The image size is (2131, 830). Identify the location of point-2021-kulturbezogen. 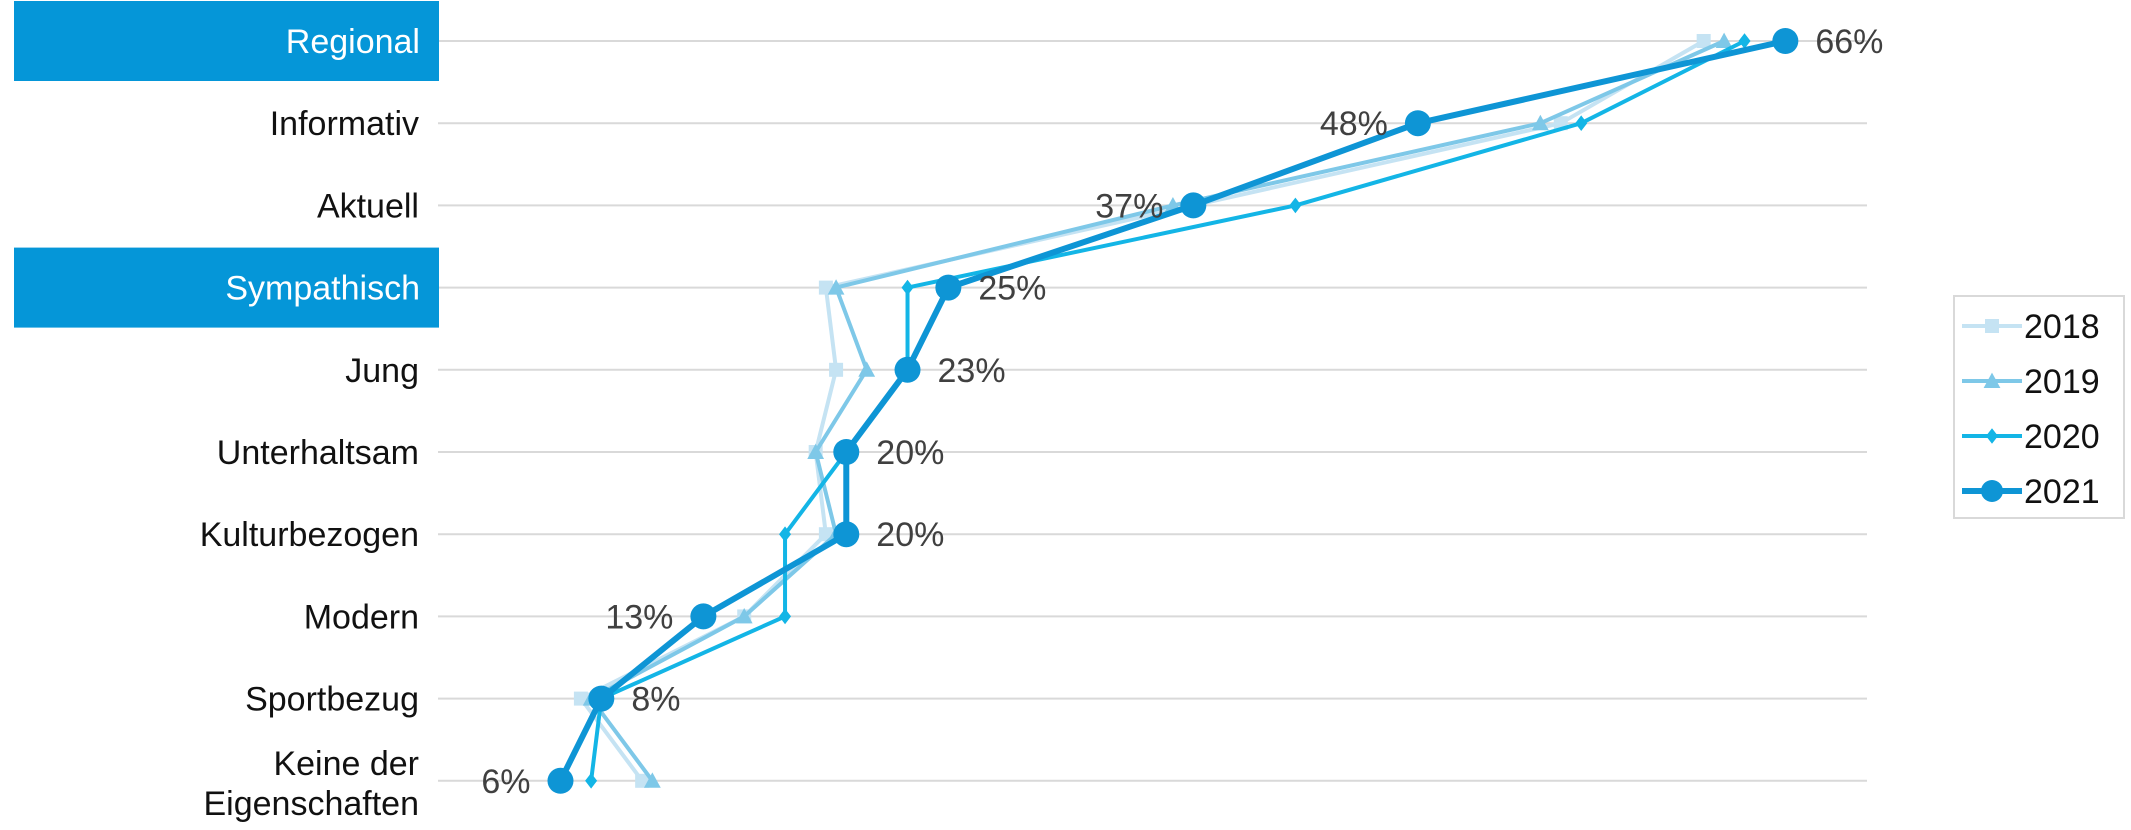
(846, 534).